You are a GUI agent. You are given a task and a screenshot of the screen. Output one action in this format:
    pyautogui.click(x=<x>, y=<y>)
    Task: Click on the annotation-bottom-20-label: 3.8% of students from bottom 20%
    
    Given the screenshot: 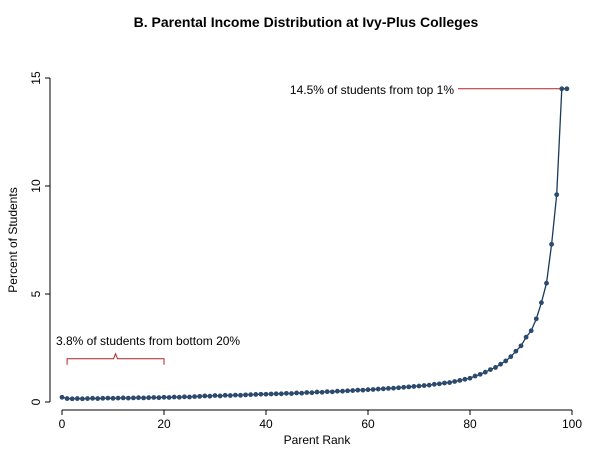 What is the action you would take?
    pyautogui.click(x=148, y=341)
    